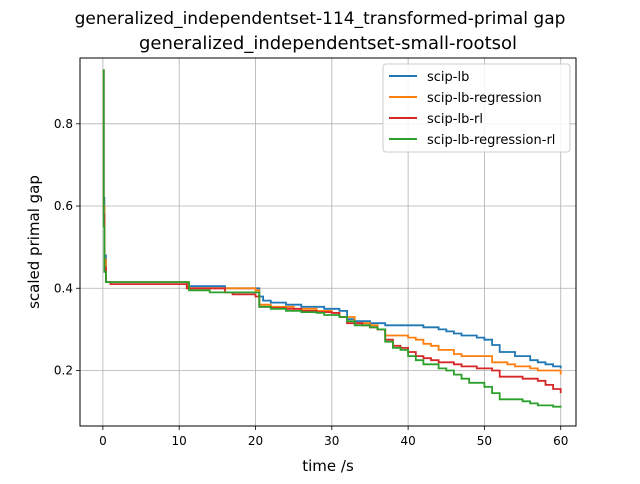 The image size is (640, 484). What do you see at coordinates (331, 441) in the screenshot?
I see `x-tick-label: 30` at bounding box center [331, 441].